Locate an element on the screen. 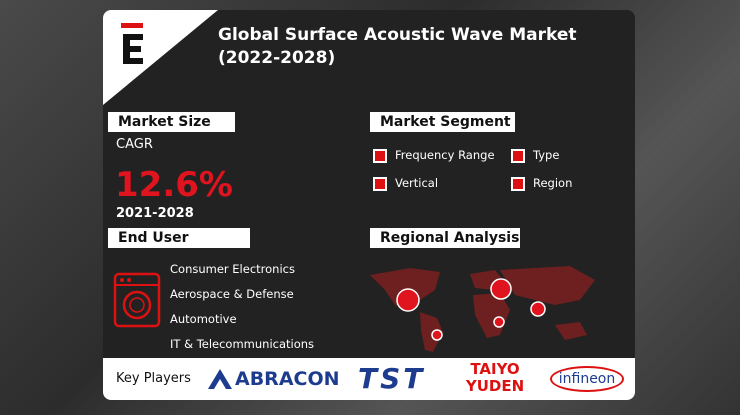  period: 2021-2028 is located at coordinates (155, 213).